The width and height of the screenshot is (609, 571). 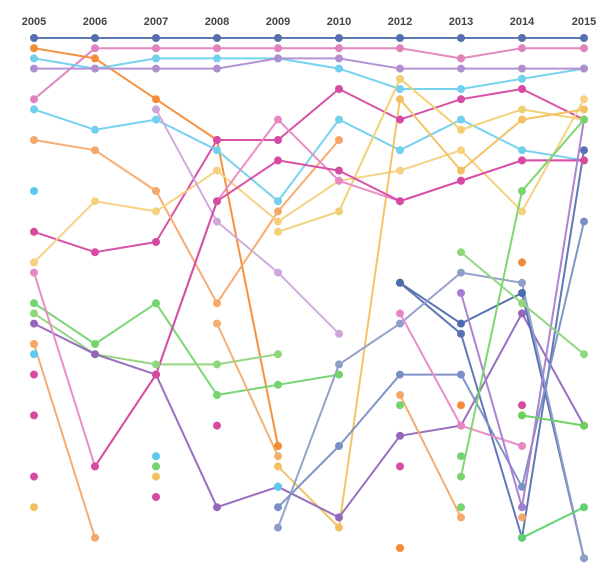 What do you see at coordinates (156, 38) in the screenshot?
I see `series-0-point-2007` at bounding box center [156, 38].